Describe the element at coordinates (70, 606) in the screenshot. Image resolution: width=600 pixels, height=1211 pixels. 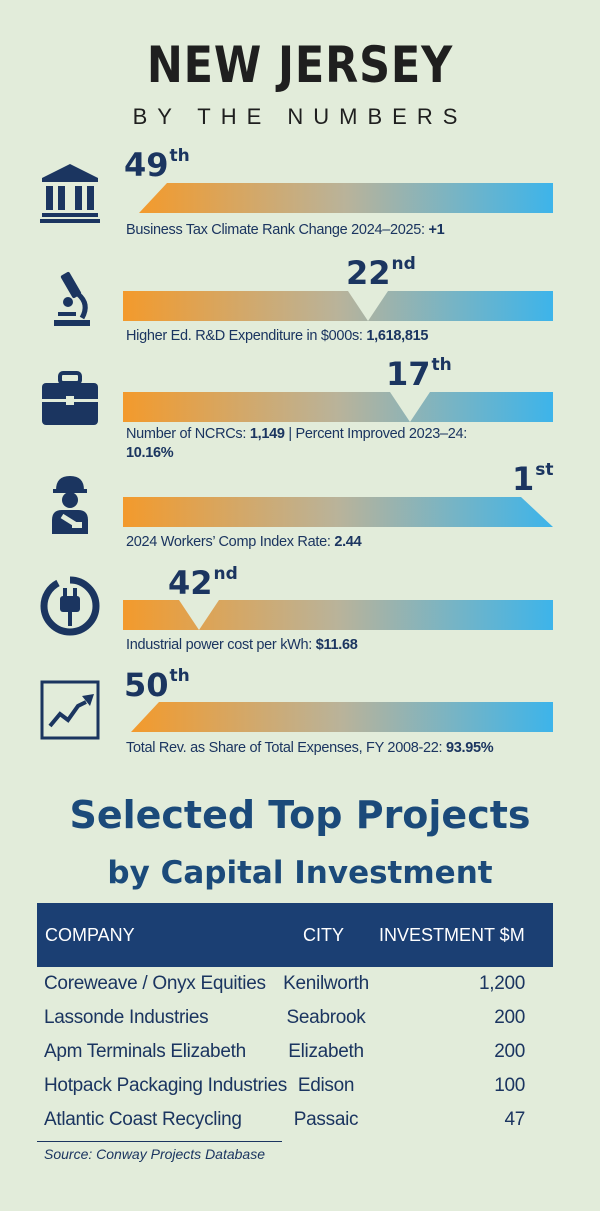
I see `power-plug-icon` at that location.